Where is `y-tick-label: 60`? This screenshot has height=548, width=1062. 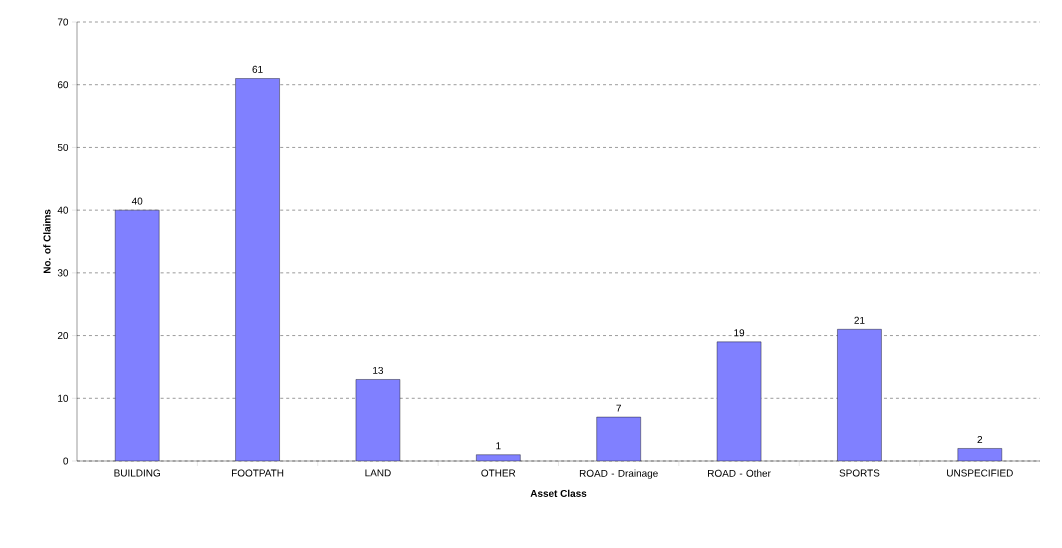 y-tick-label: 60 is located at coordinates (63, 85).